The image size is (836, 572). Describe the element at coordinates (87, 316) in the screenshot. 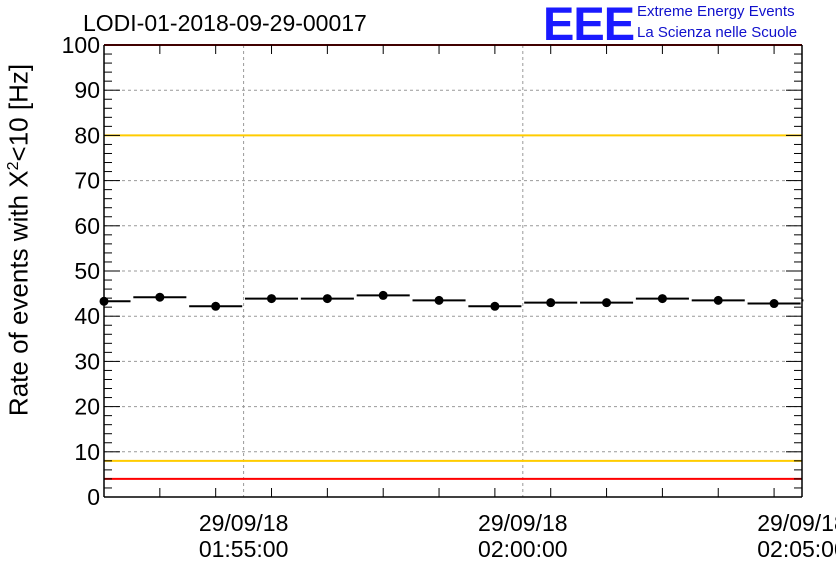

I see `y-tick-label: 40` at that location.